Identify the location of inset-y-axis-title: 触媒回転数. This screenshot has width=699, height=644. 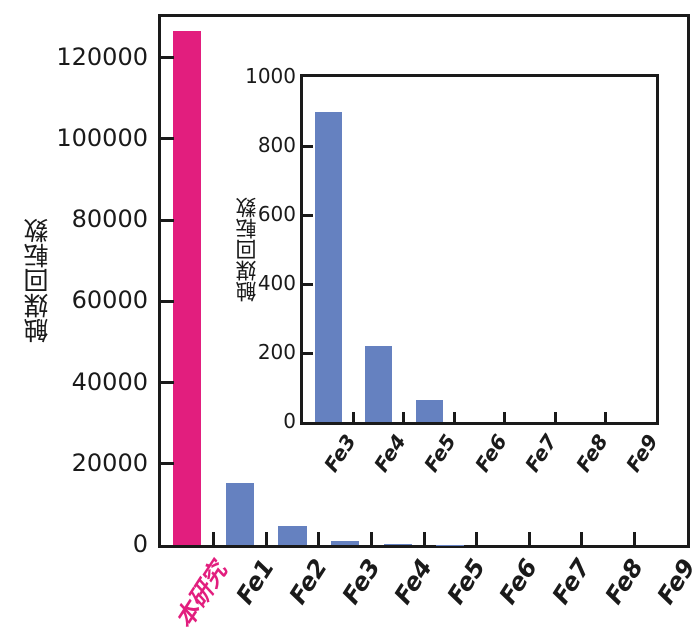
(247, 249).